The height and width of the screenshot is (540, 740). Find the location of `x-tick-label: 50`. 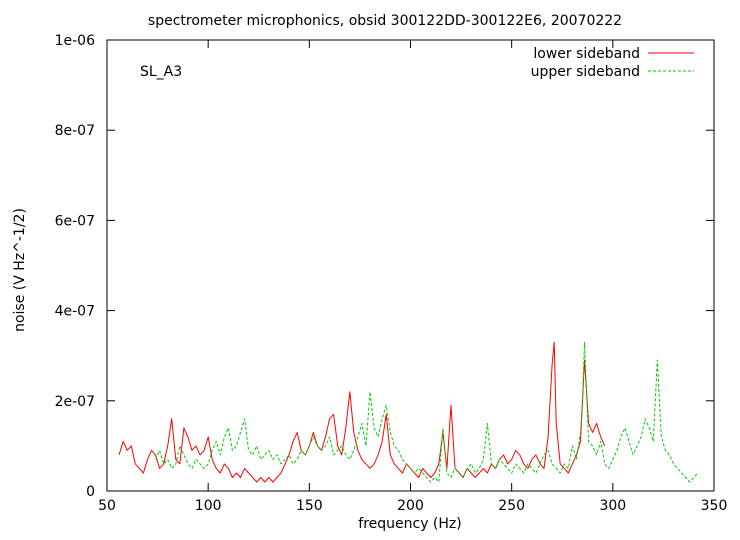

x-tick-label: 50 is located at coordinates (107, 506).